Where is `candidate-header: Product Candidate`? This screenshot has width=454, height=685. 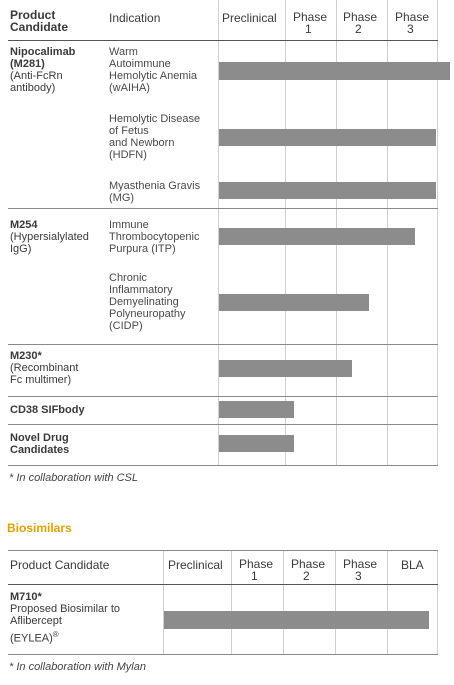
candidate-header: Product Candidate is located at coordinates (39, 21).